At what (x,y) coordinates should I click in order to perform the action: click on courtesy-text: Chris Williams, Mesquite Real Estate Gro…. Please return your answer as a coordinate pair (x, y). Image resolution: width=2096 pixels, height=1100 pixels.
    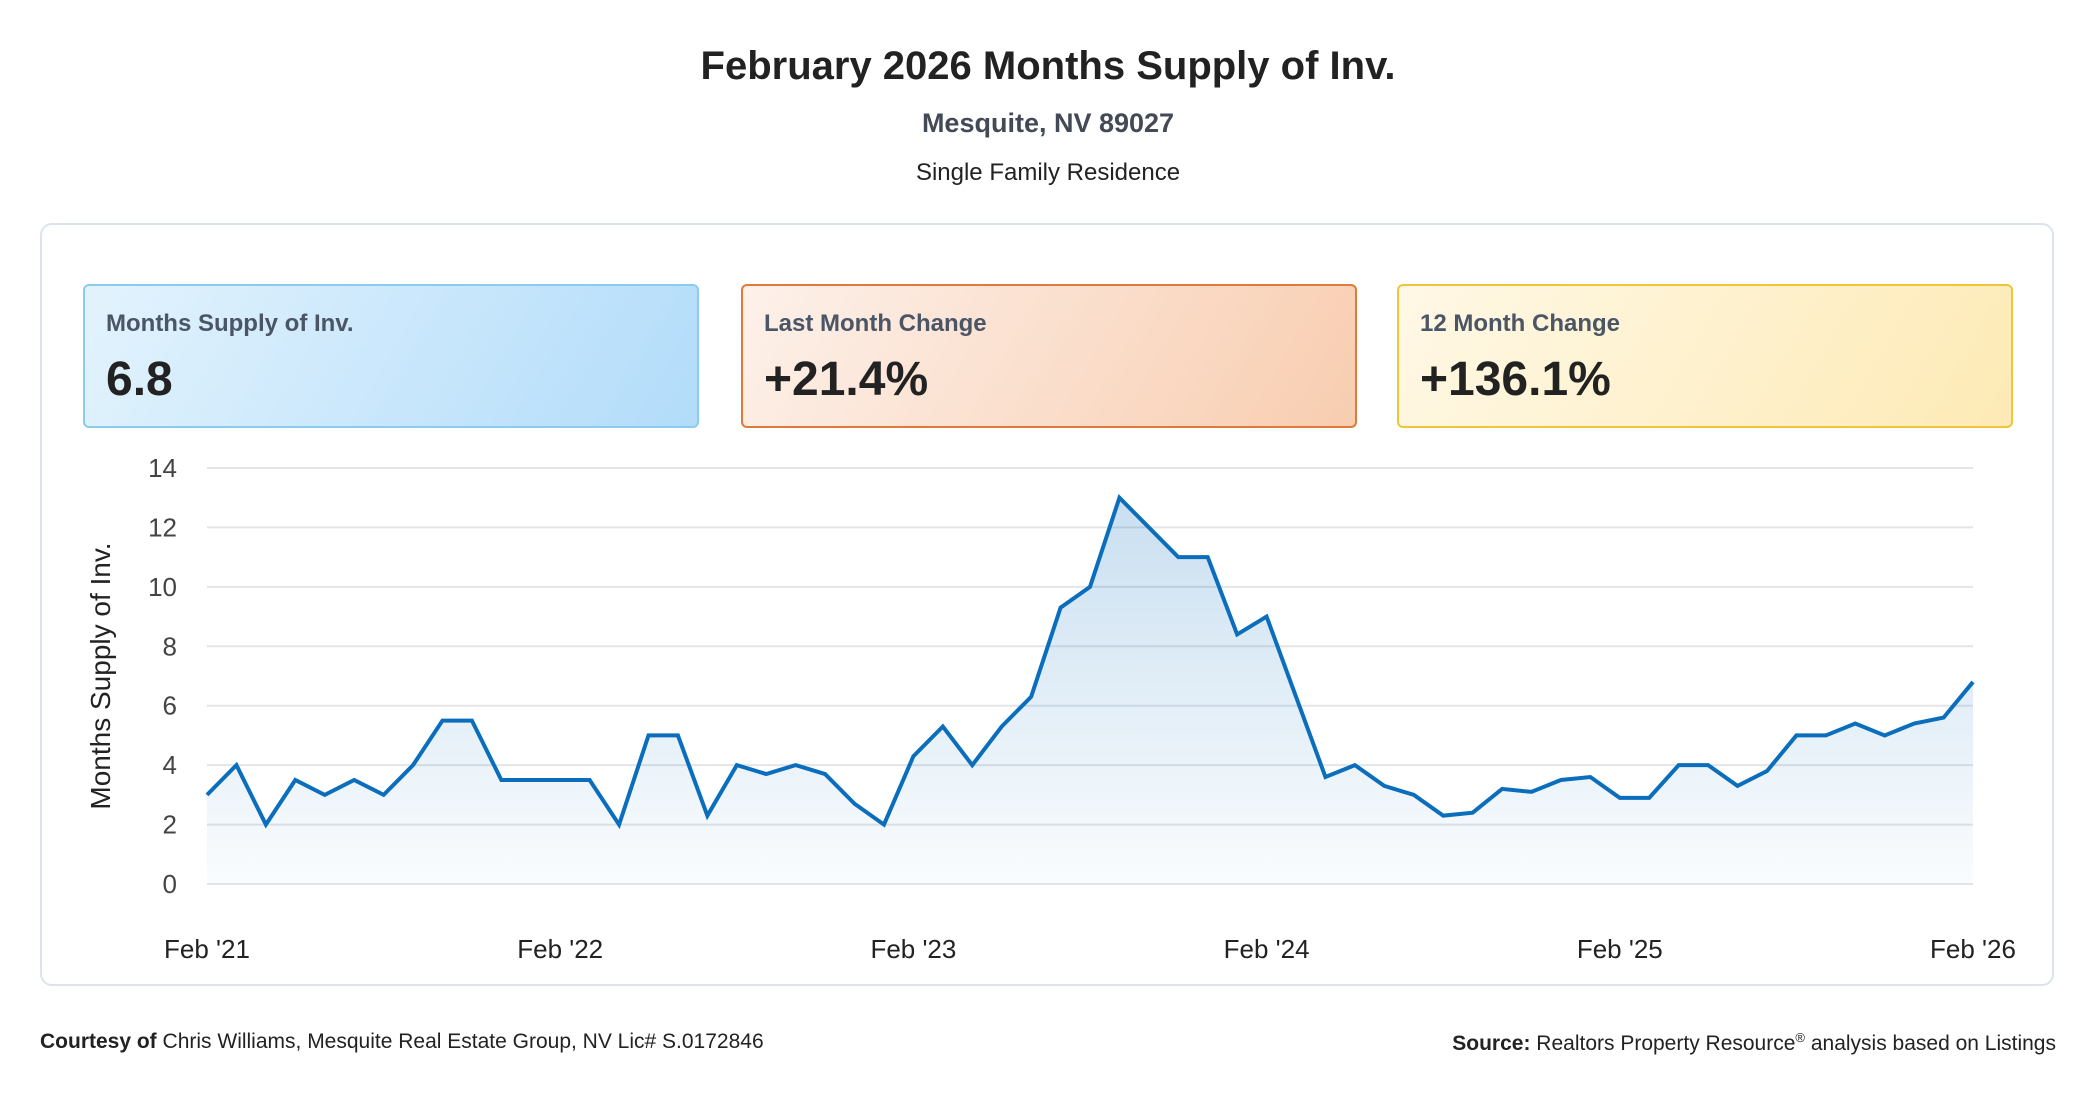
    Looking at the image, I should click on (463, 1041).